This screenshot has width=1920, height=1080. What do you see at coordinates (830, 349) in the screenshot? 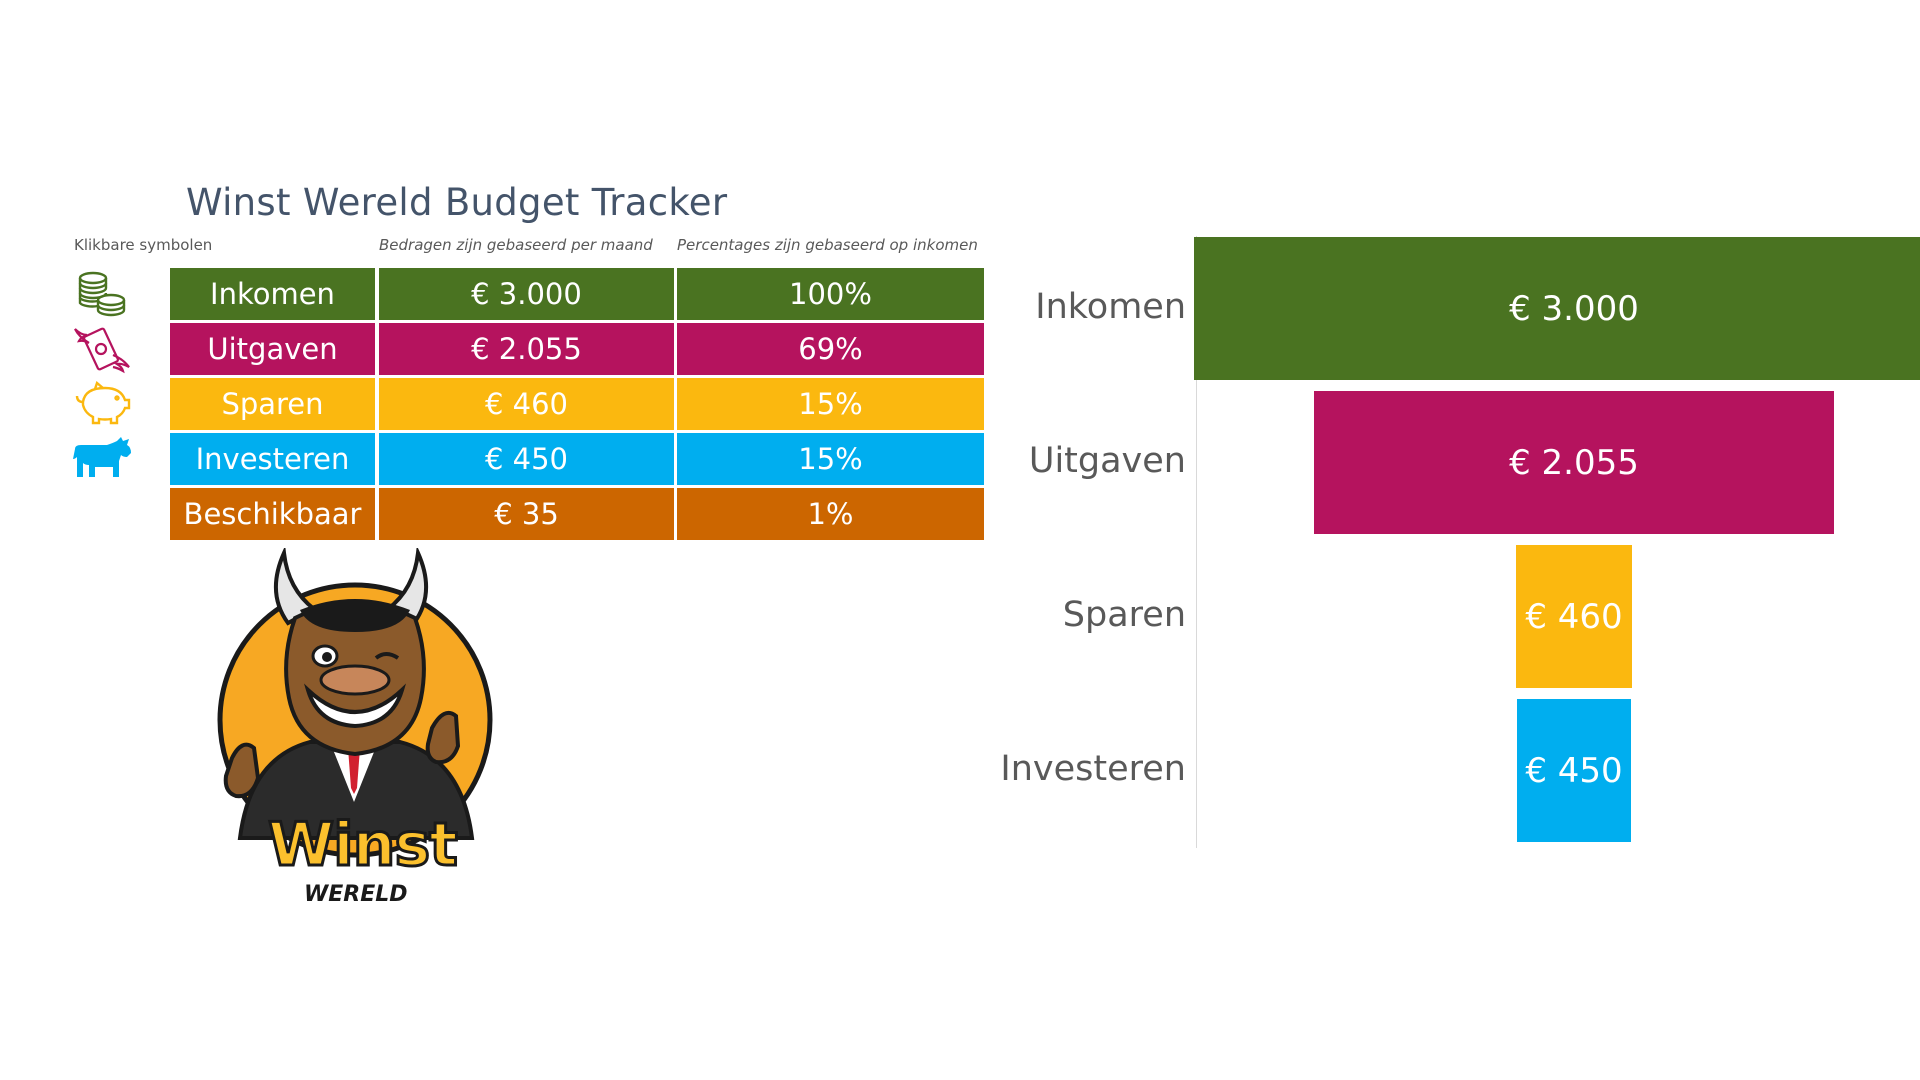
I see `percent-cell: 69%` at bounding box center [830, 349].